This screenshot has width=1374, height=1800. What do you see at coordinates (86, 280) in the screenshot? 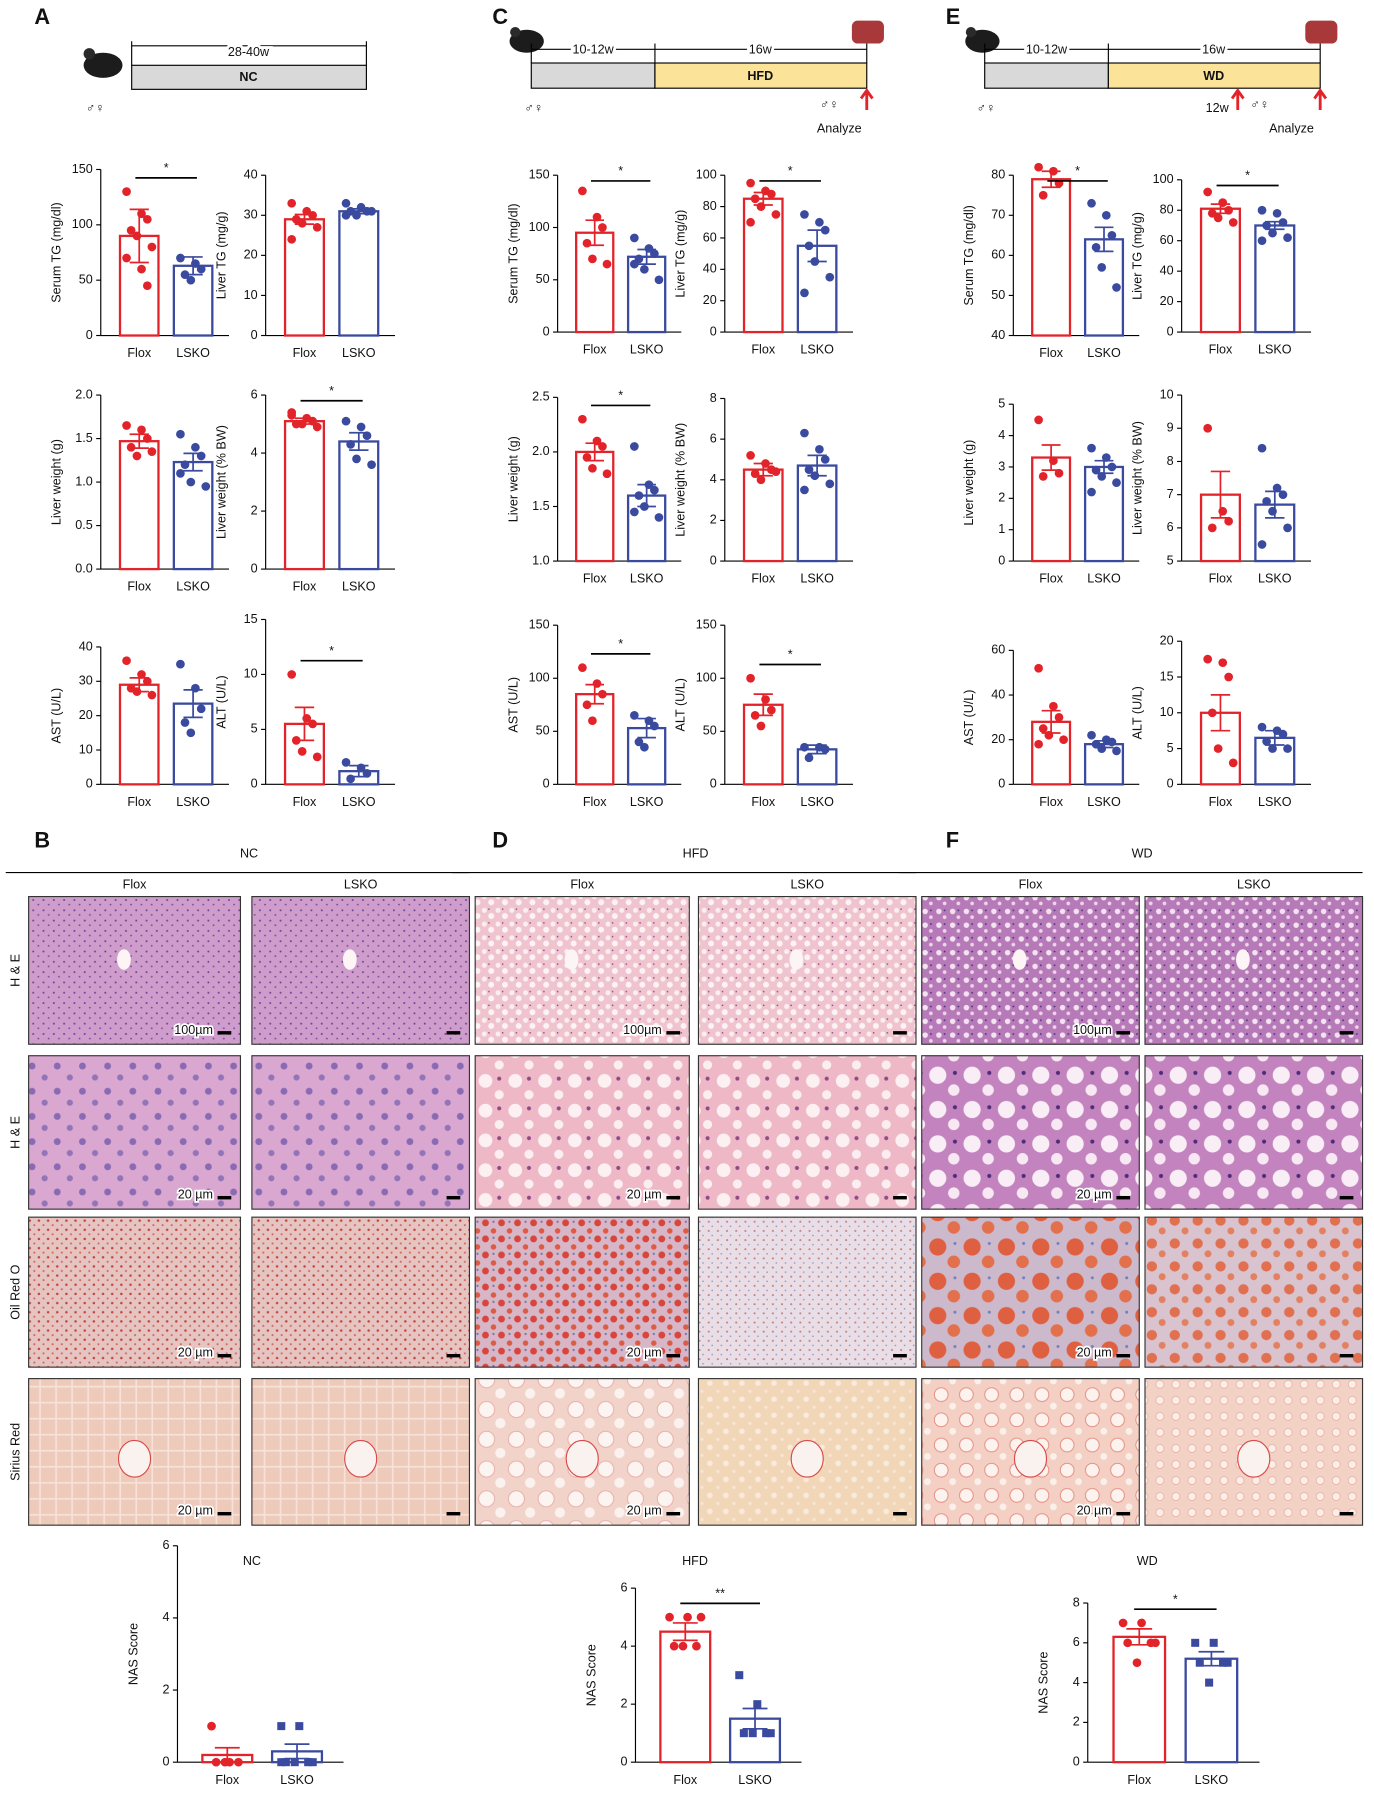
I see `y-tick-label: 50` at bounding box center [86, 280].